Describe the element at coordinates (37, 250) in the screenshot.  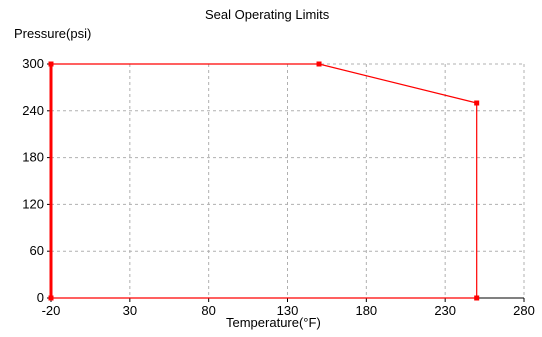
I see `y-tick-label: 60` at that location.